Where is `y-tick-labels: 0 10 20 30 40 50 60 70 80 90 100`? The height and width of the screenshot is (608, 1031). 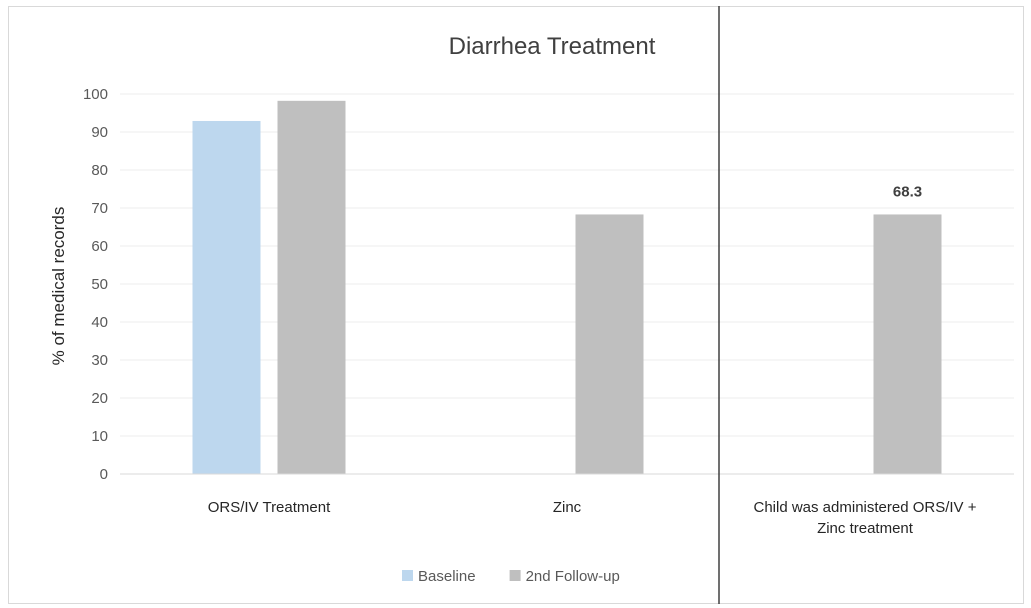
y-tick-labels: 0 10 20 30 40 50 60 70 80 90 100 is located at coordinates (95, 284).